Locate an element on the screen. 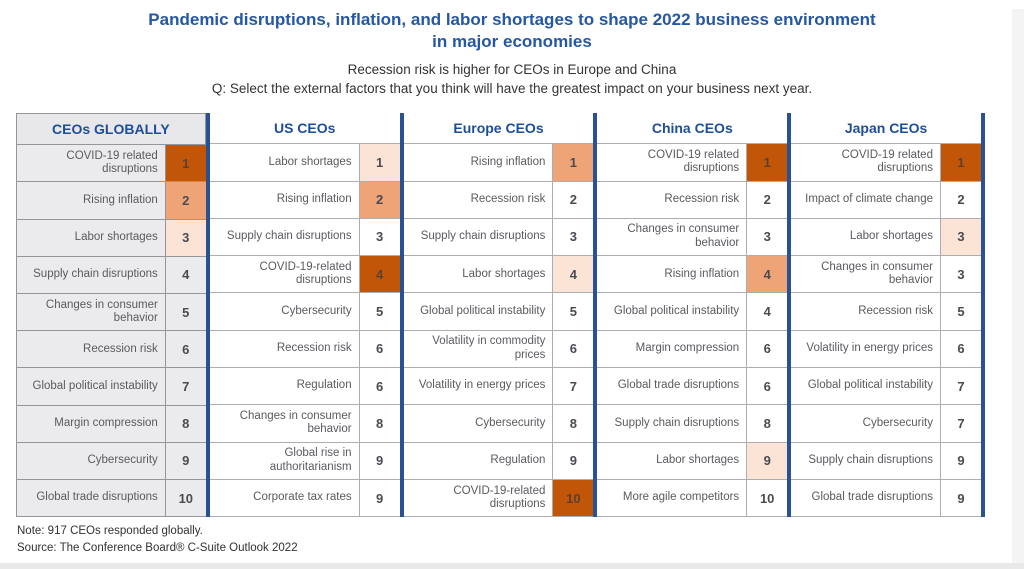 The width and height of the screenshot is (1024, 569). table-row: Global trade disruptions 9 is located at coordinates (886, 498).